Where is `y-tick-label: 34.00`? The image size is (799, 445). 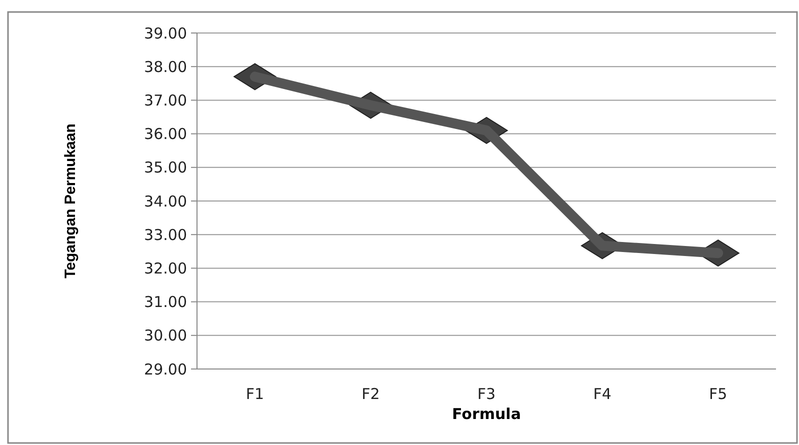 y-tick-label: 34.00 is located at coordinates (165, 201).